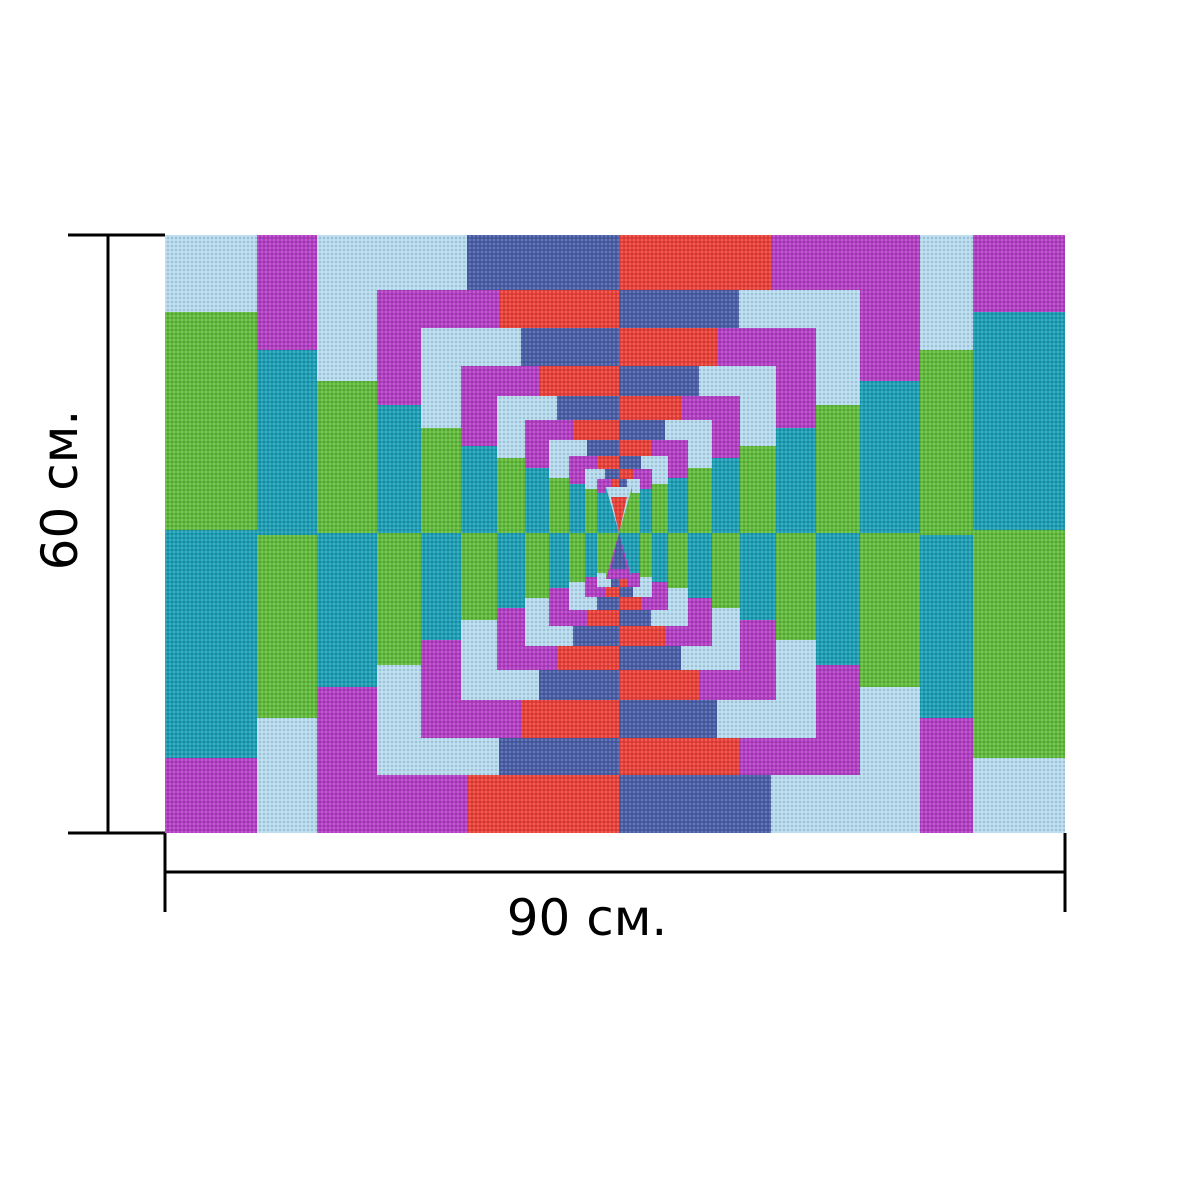 The width and height of the screenshot is (1200, 1200). What do you see at coordinates (60, 490) in the screenshot?
I see `height-label: 60 см.` at bounding box center [60, 490].